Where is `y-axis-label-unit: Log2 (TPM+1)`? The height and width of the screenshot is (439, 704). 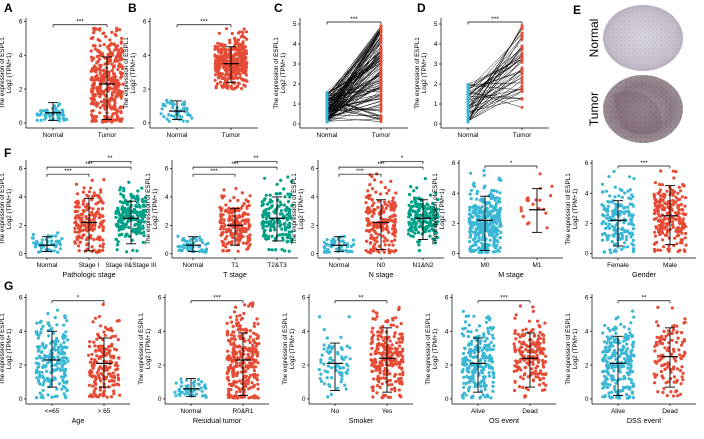
y-axis-label-unit: Log2 (TPM+1) is located at coordinates (301, 209).